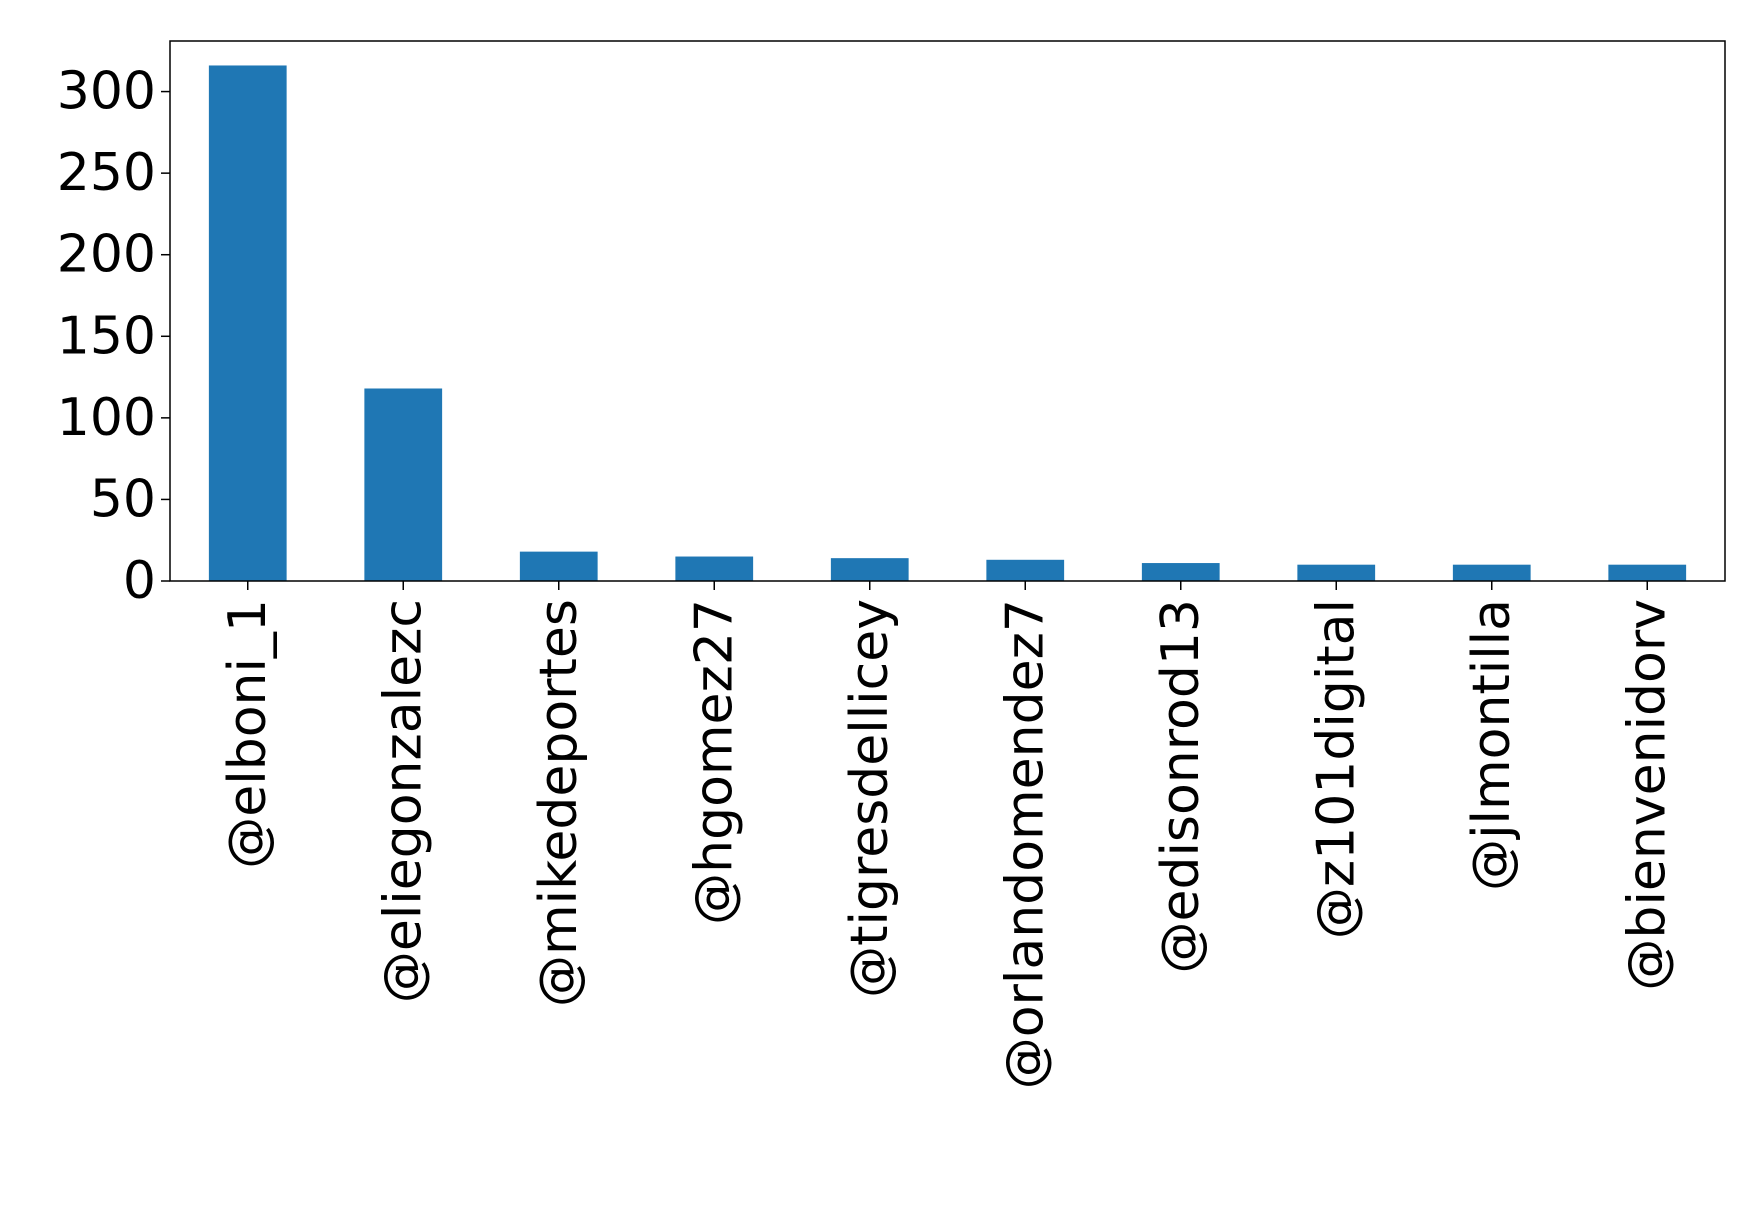 This screenshot has height=1217, width=1759. Describe the element at coordinates (1647, 795) in the screenshot. I see `x-tick-label: @bienvenidorv` at that location.